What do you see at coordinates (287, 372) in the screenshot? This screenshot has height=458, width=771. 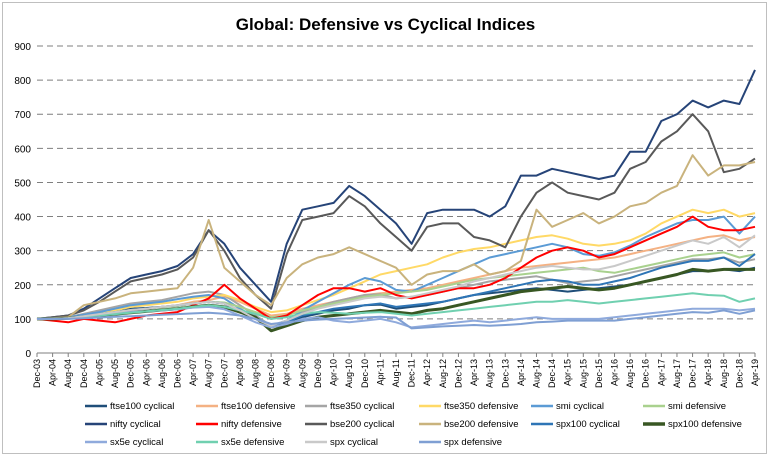 I see `x-tick-label: Apr-09` at bounding box center [287, 372].